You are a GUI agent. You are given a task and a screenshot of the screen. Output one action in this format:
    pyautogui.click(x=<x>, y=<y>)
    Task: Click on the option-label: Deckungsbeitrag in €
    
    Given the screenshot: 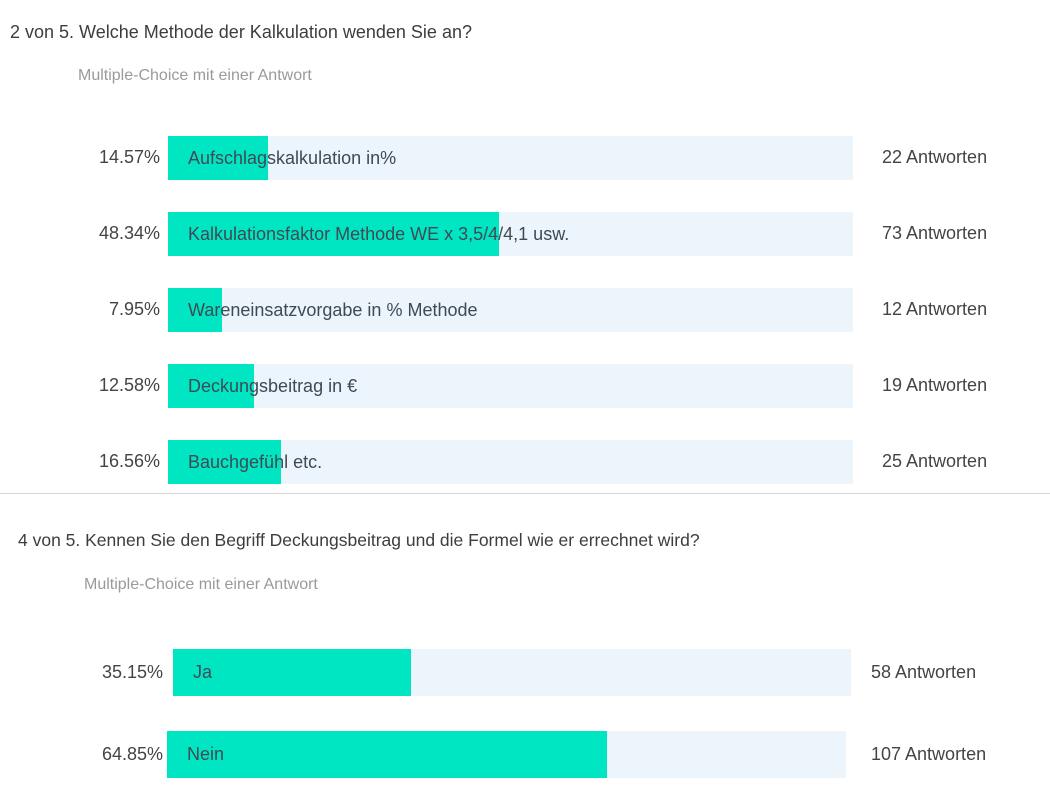 What is the action you would take?
    pyautogui.click(x=273, y=385)
    